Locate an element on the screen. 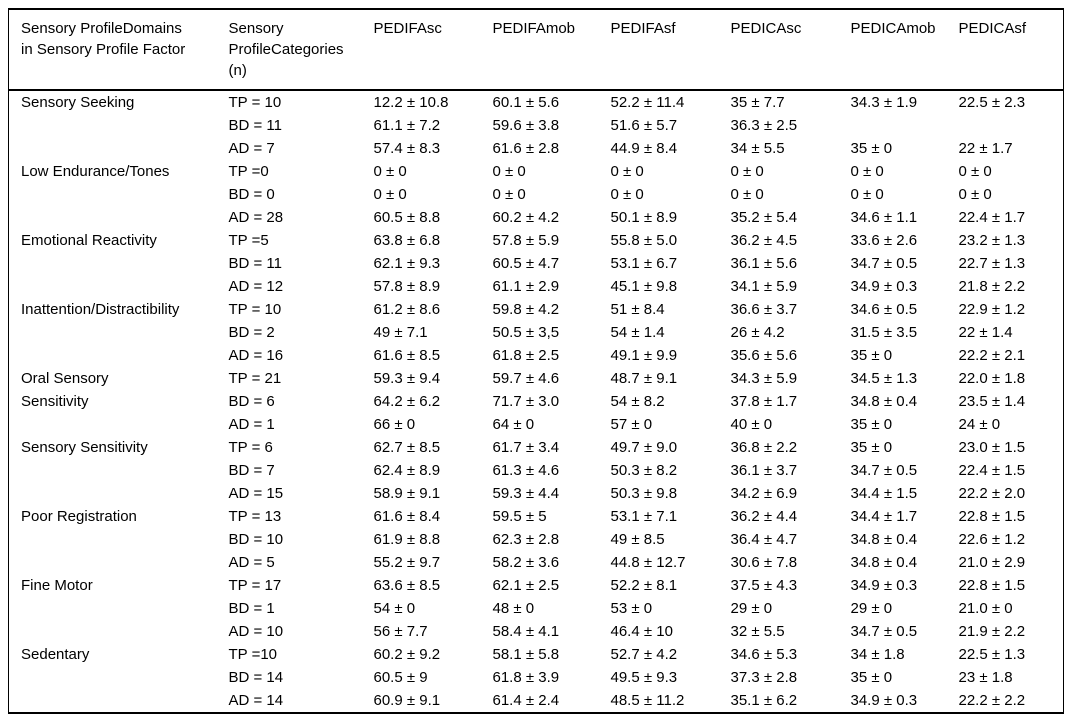 The height and width of the screenshot is (725, 1071). category-cell: TP = 13 is located at coordinates (255, 516).